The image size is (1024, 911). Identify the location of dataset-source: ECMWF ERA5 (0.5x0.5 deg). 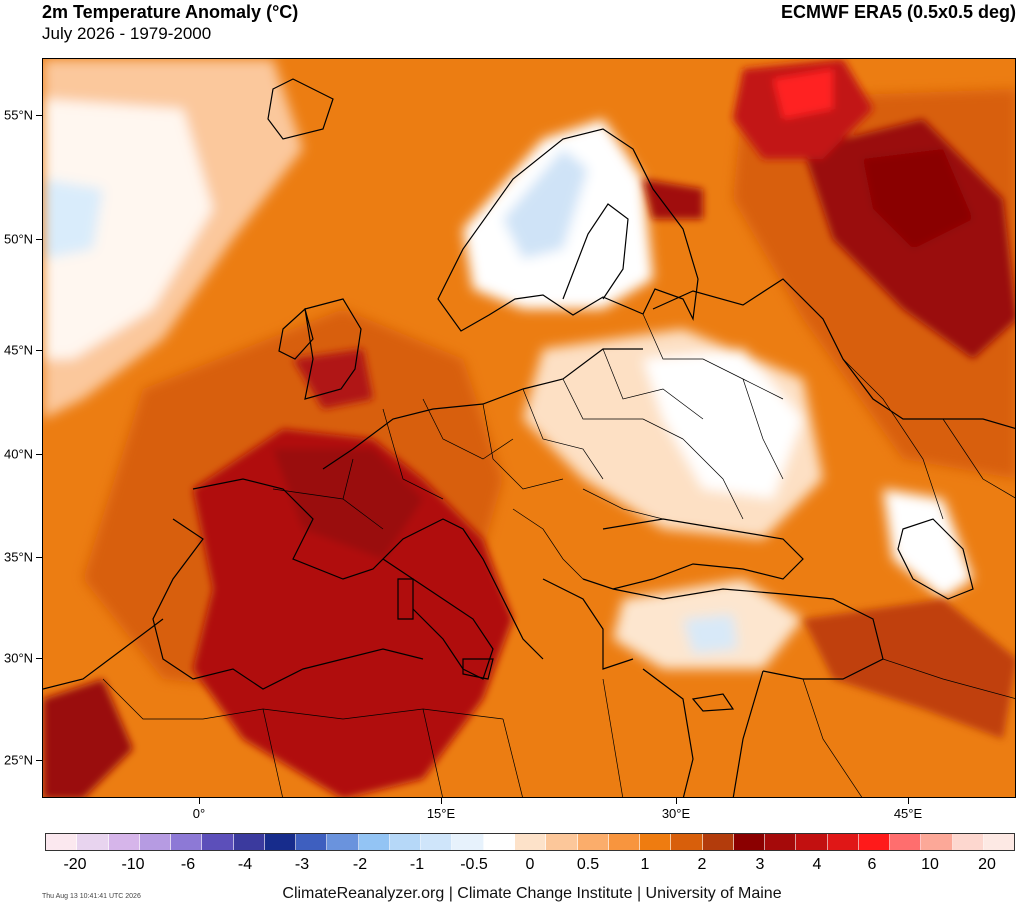
(898, 12).